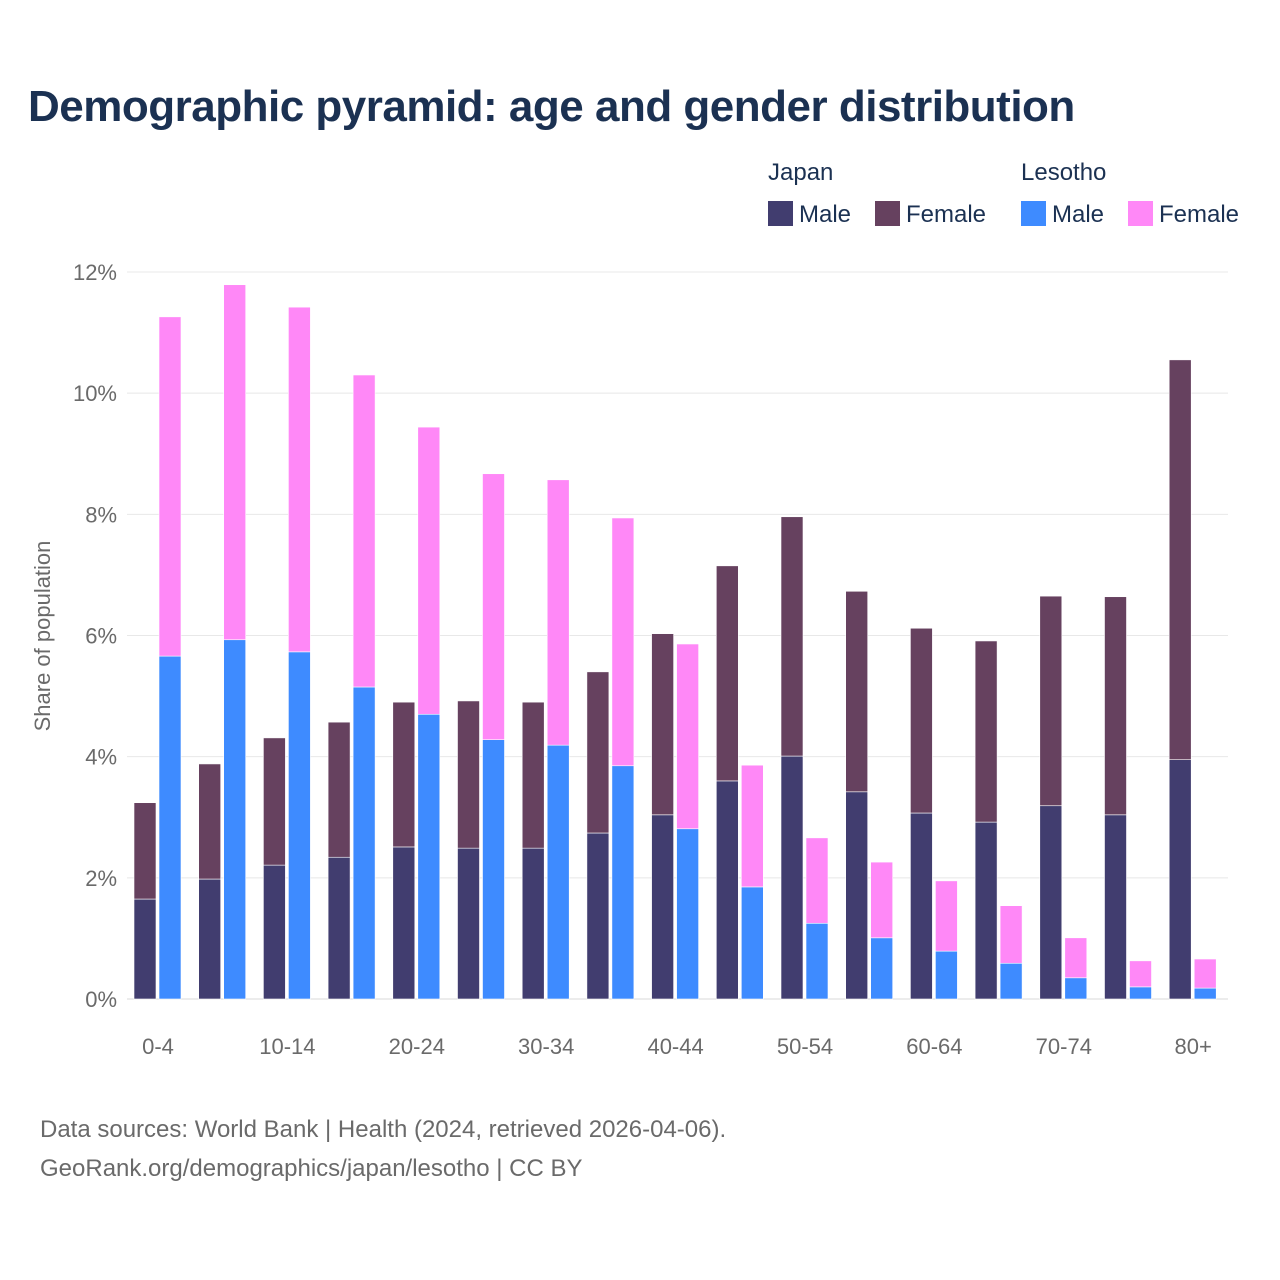  What do you see at coordinates (546, 1046) in the screenshot?
I see `x-tick-label: 30-34` at bounding box center [546, 1046].